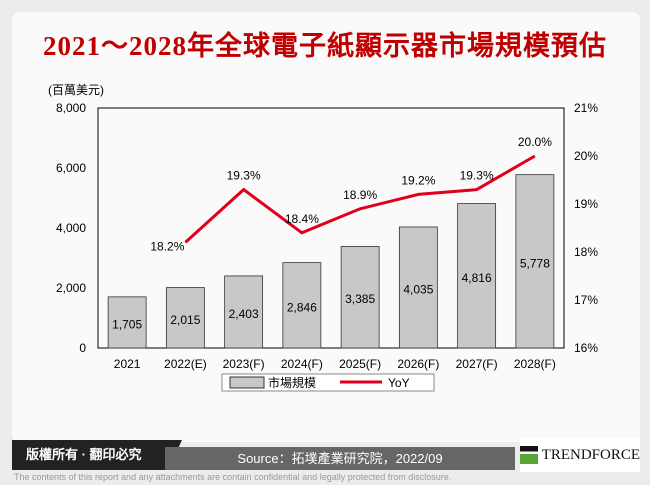  Describe the element at coordinates (586, 156) in the screenshot. I see `y2-tick-label: 20%` at that location.